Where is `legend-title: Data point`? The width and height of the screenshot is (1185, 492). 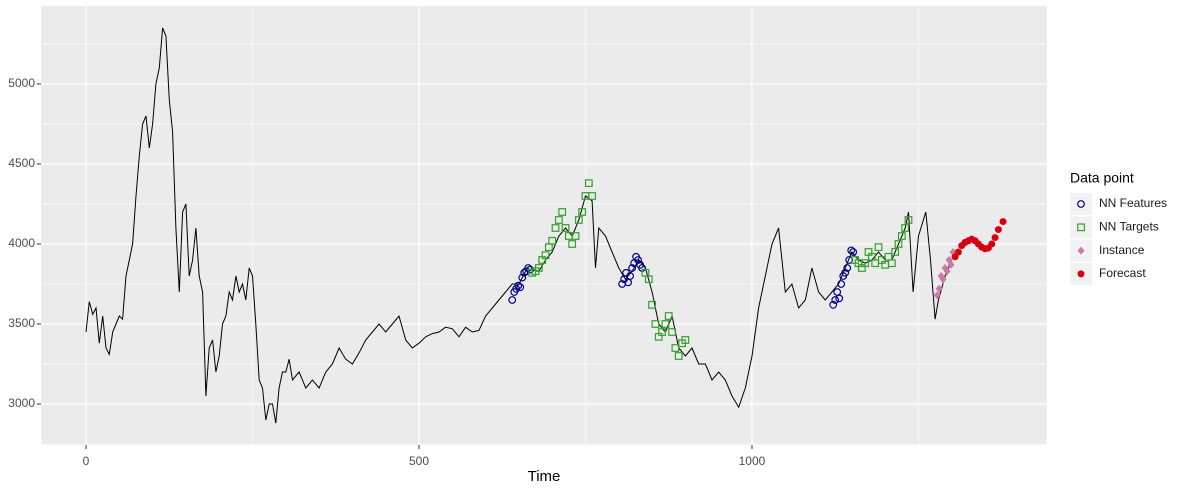 legend-title: Data point is located at coordinates (1102, 178).